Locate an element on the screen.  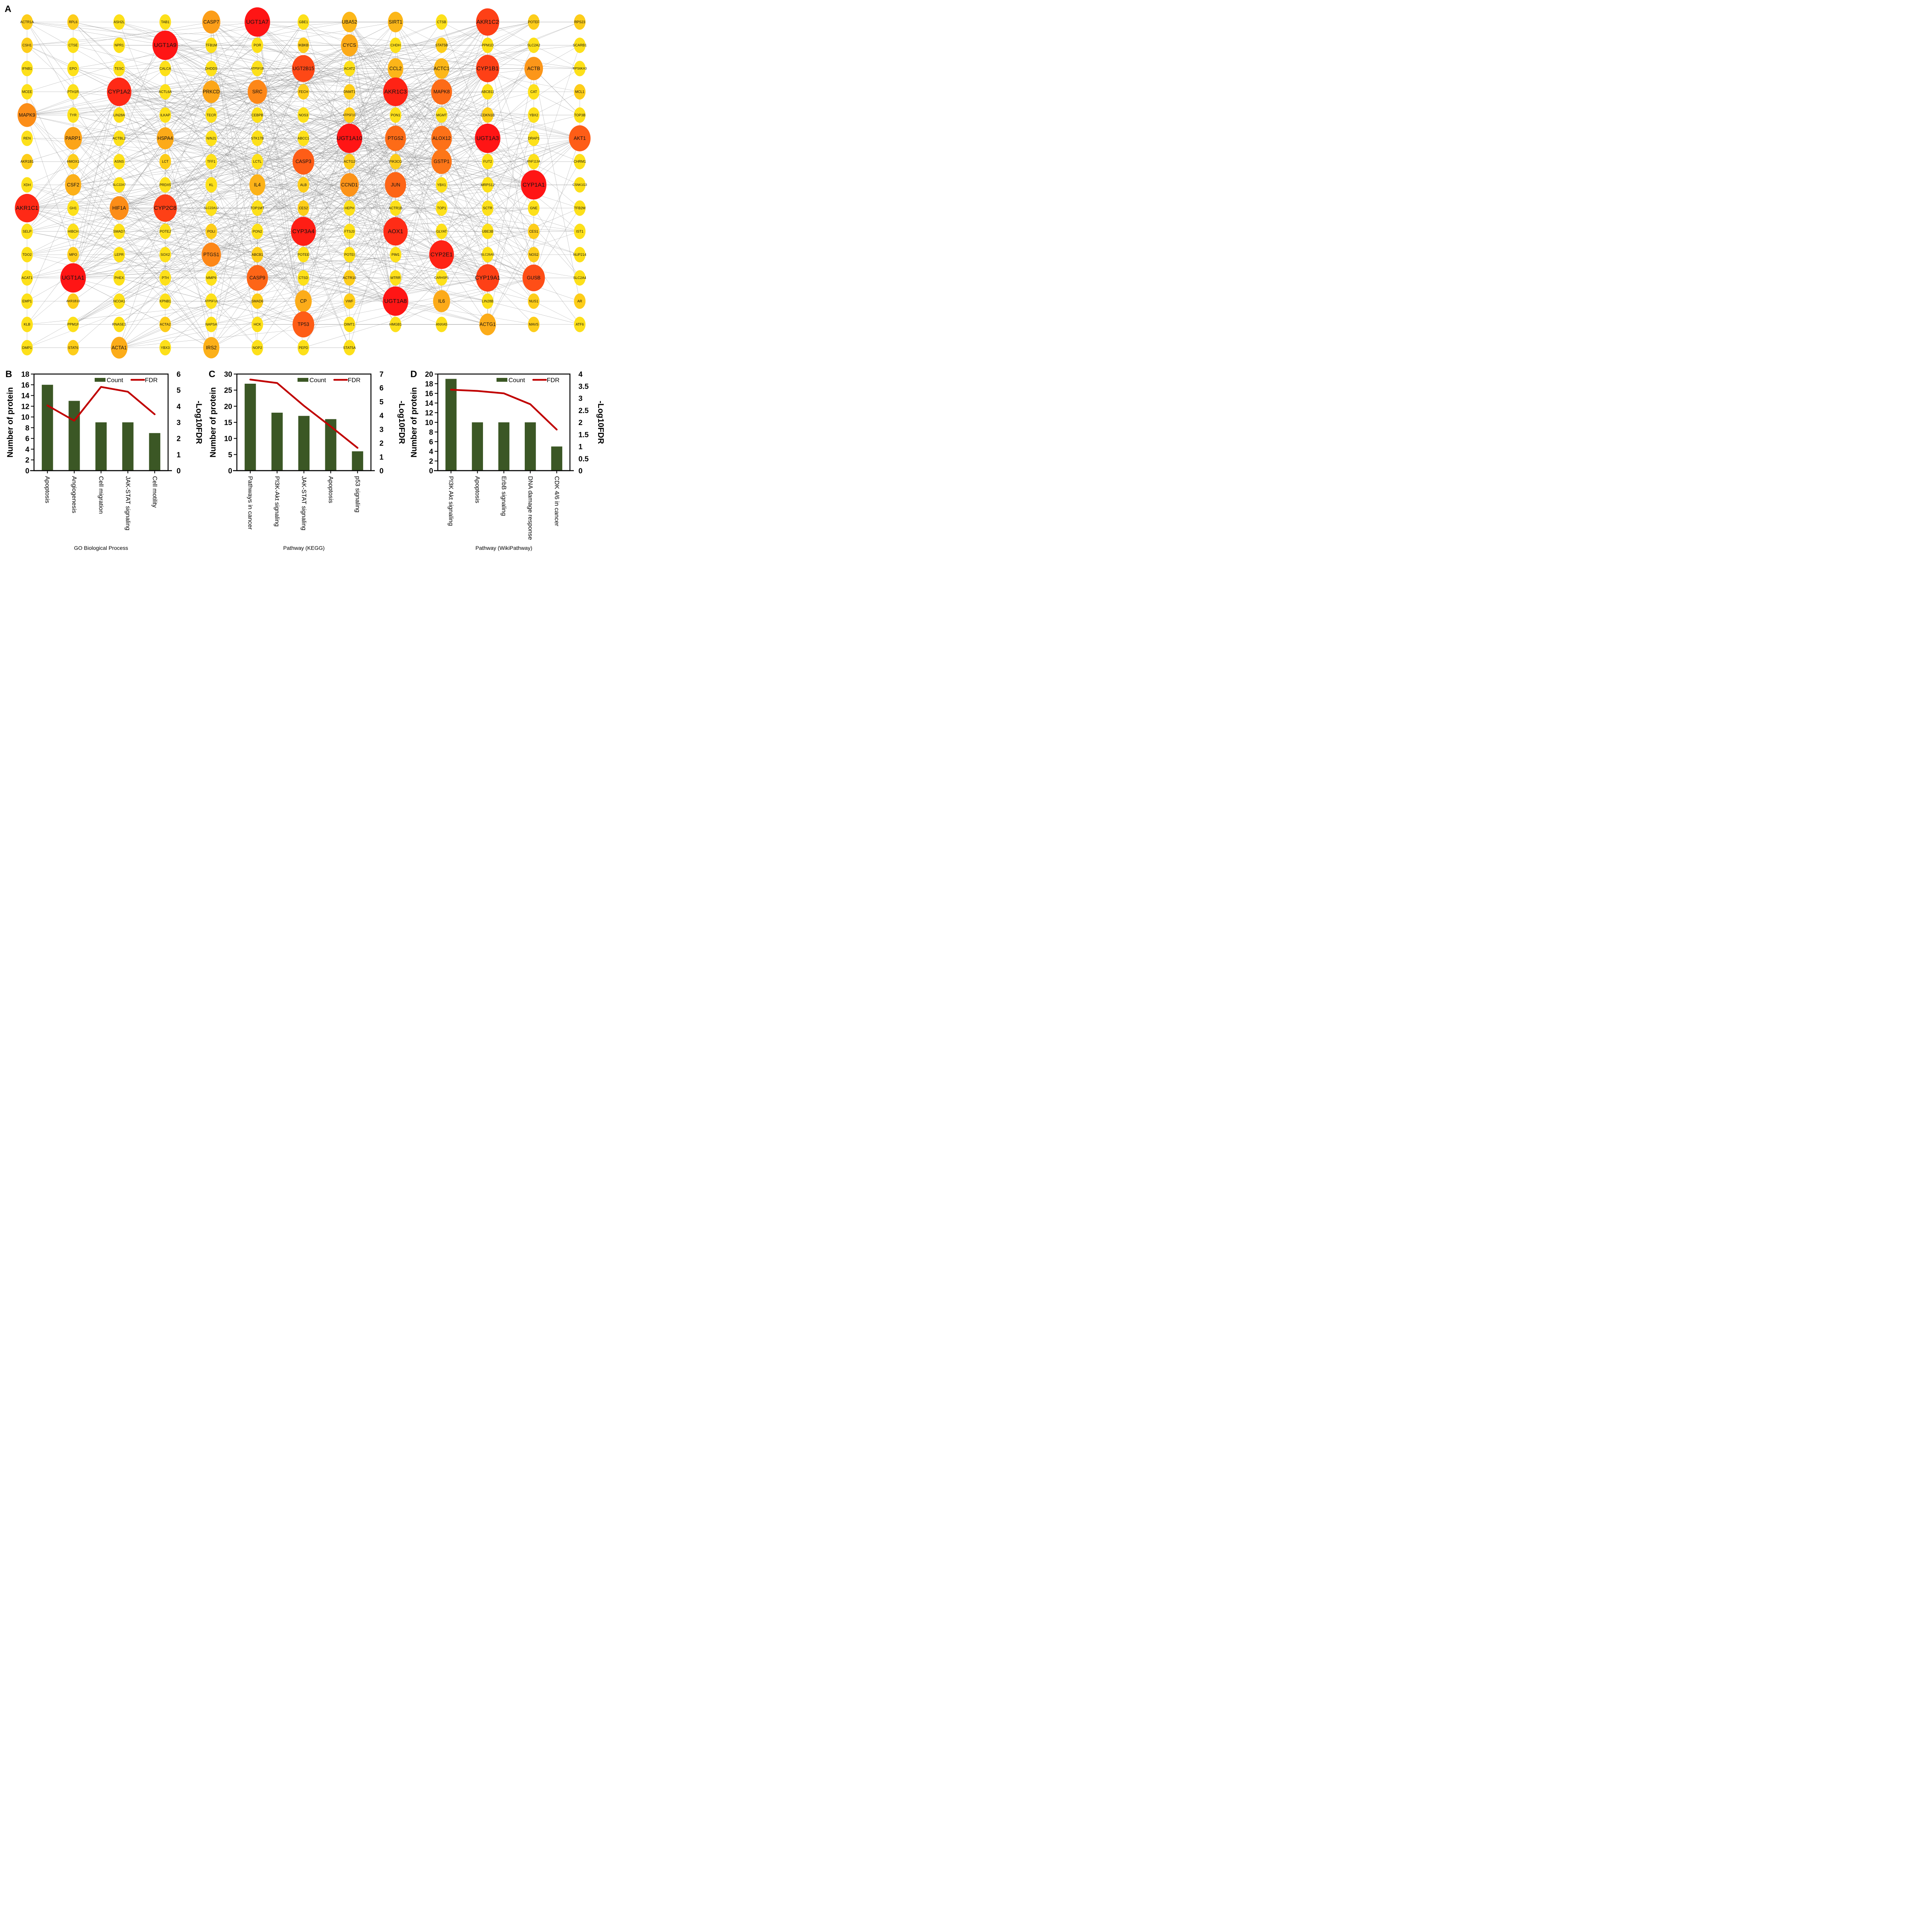
network-node: UGT1A9 is located at coordinates (165, 45).